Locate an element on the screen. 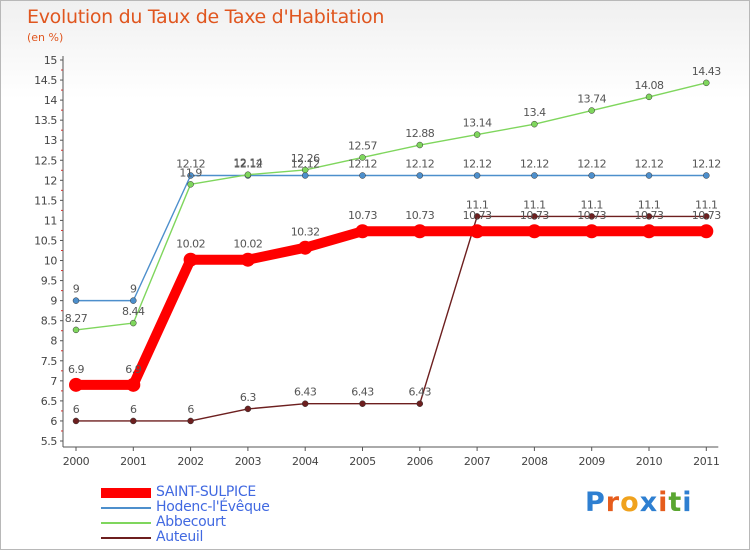  logo-letter: r is located at coordinates (613, 502).